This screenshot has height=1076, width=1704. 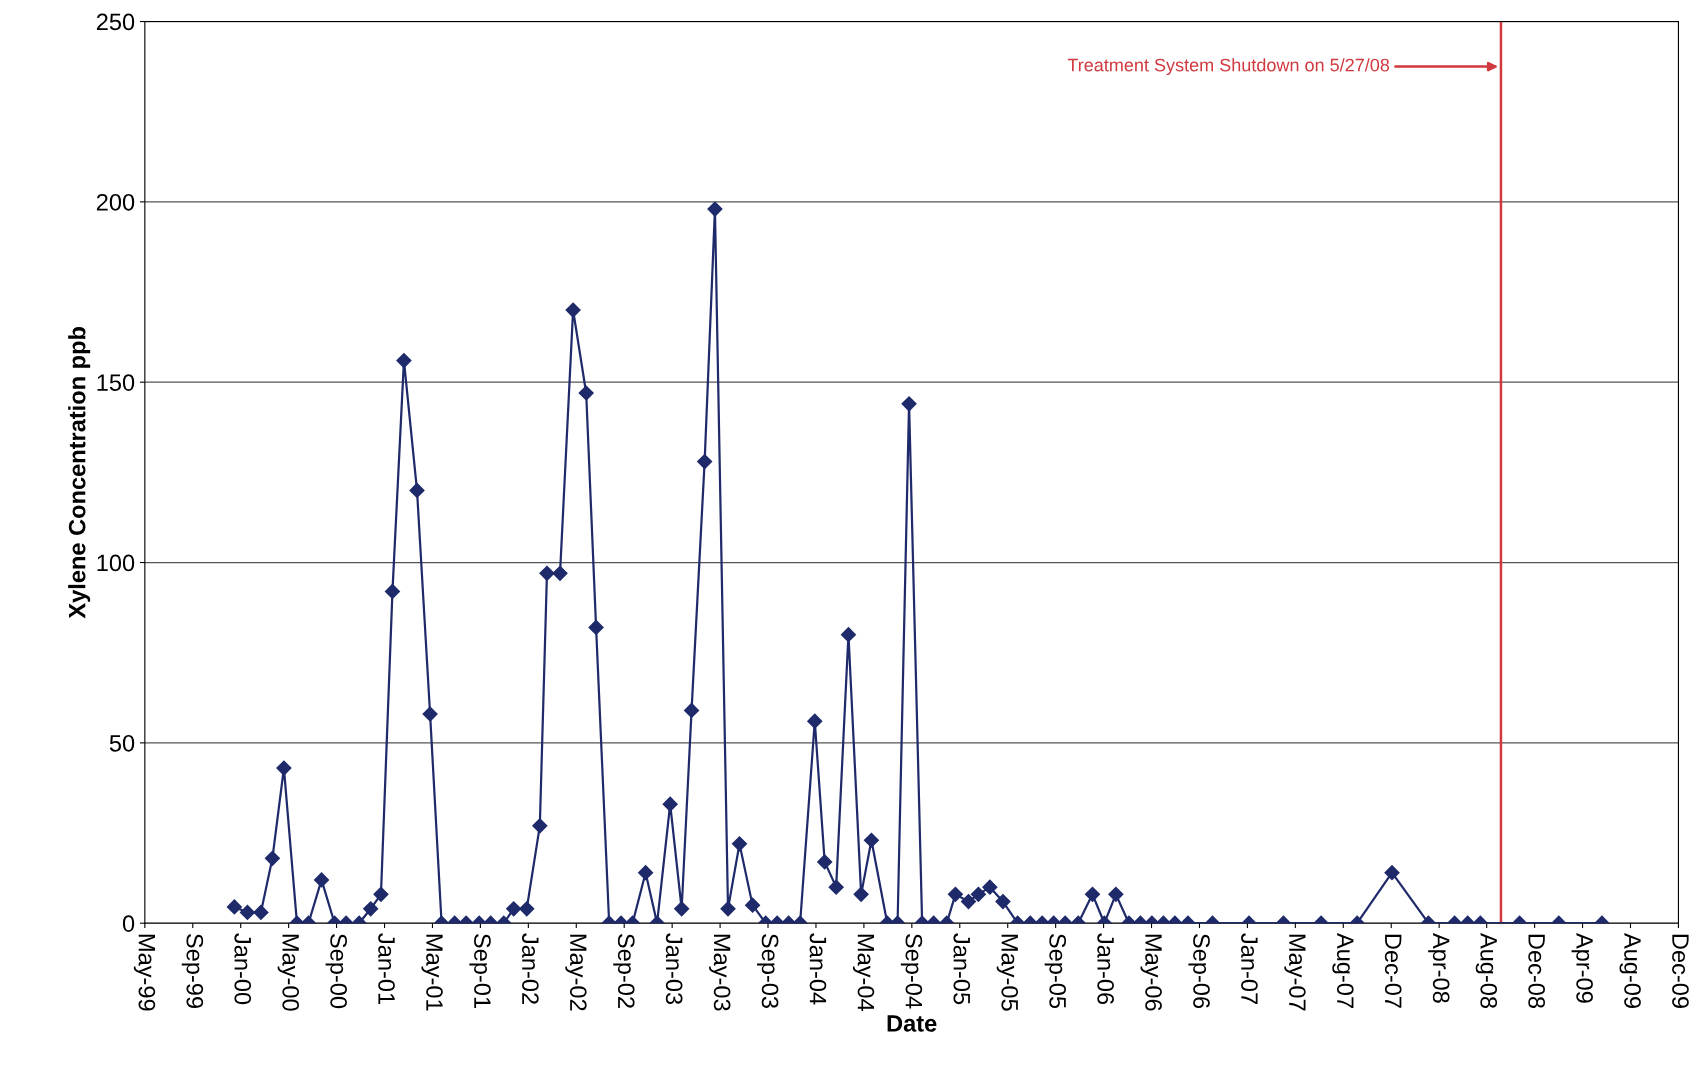 I want to click on x-tick-label: Sep-04, so click(x=911, y=971).